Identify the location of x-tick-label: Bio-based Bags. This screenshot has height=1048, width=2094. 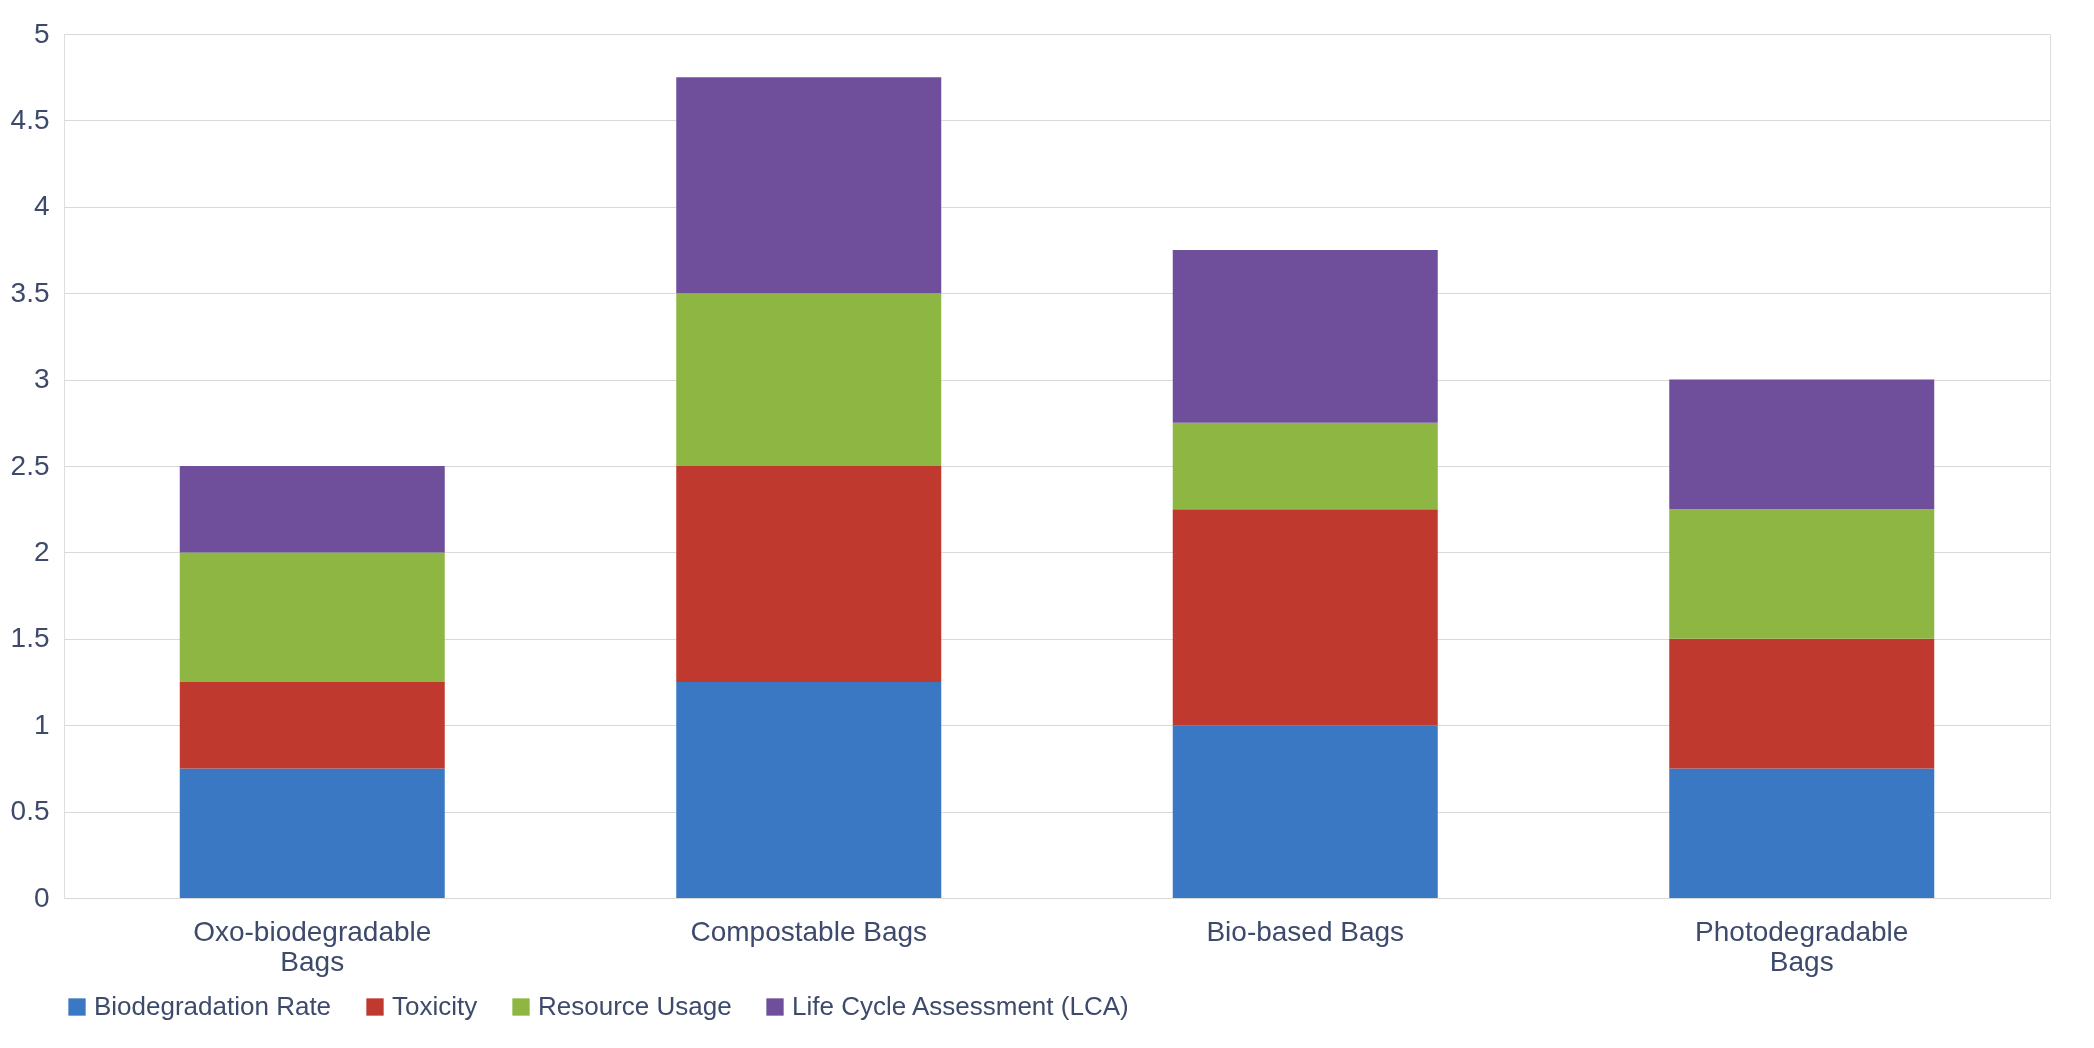
(1305, 931).